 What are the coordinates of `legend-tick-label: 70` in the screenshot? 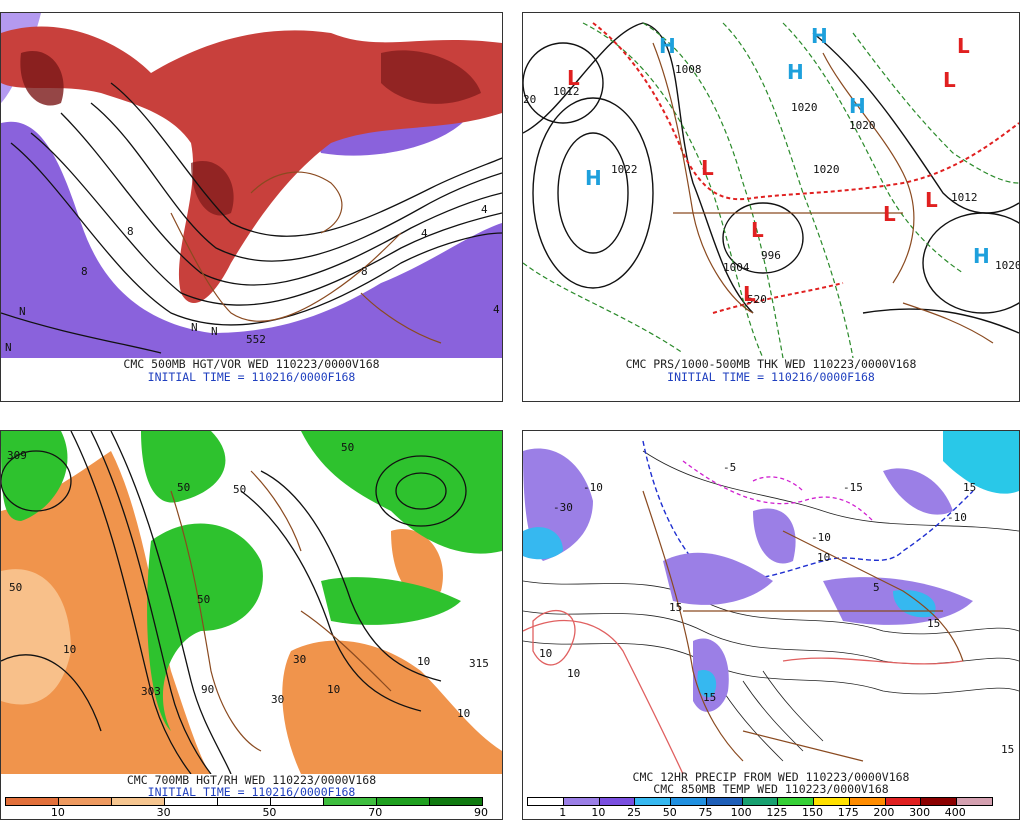 It's located at (375, 812).